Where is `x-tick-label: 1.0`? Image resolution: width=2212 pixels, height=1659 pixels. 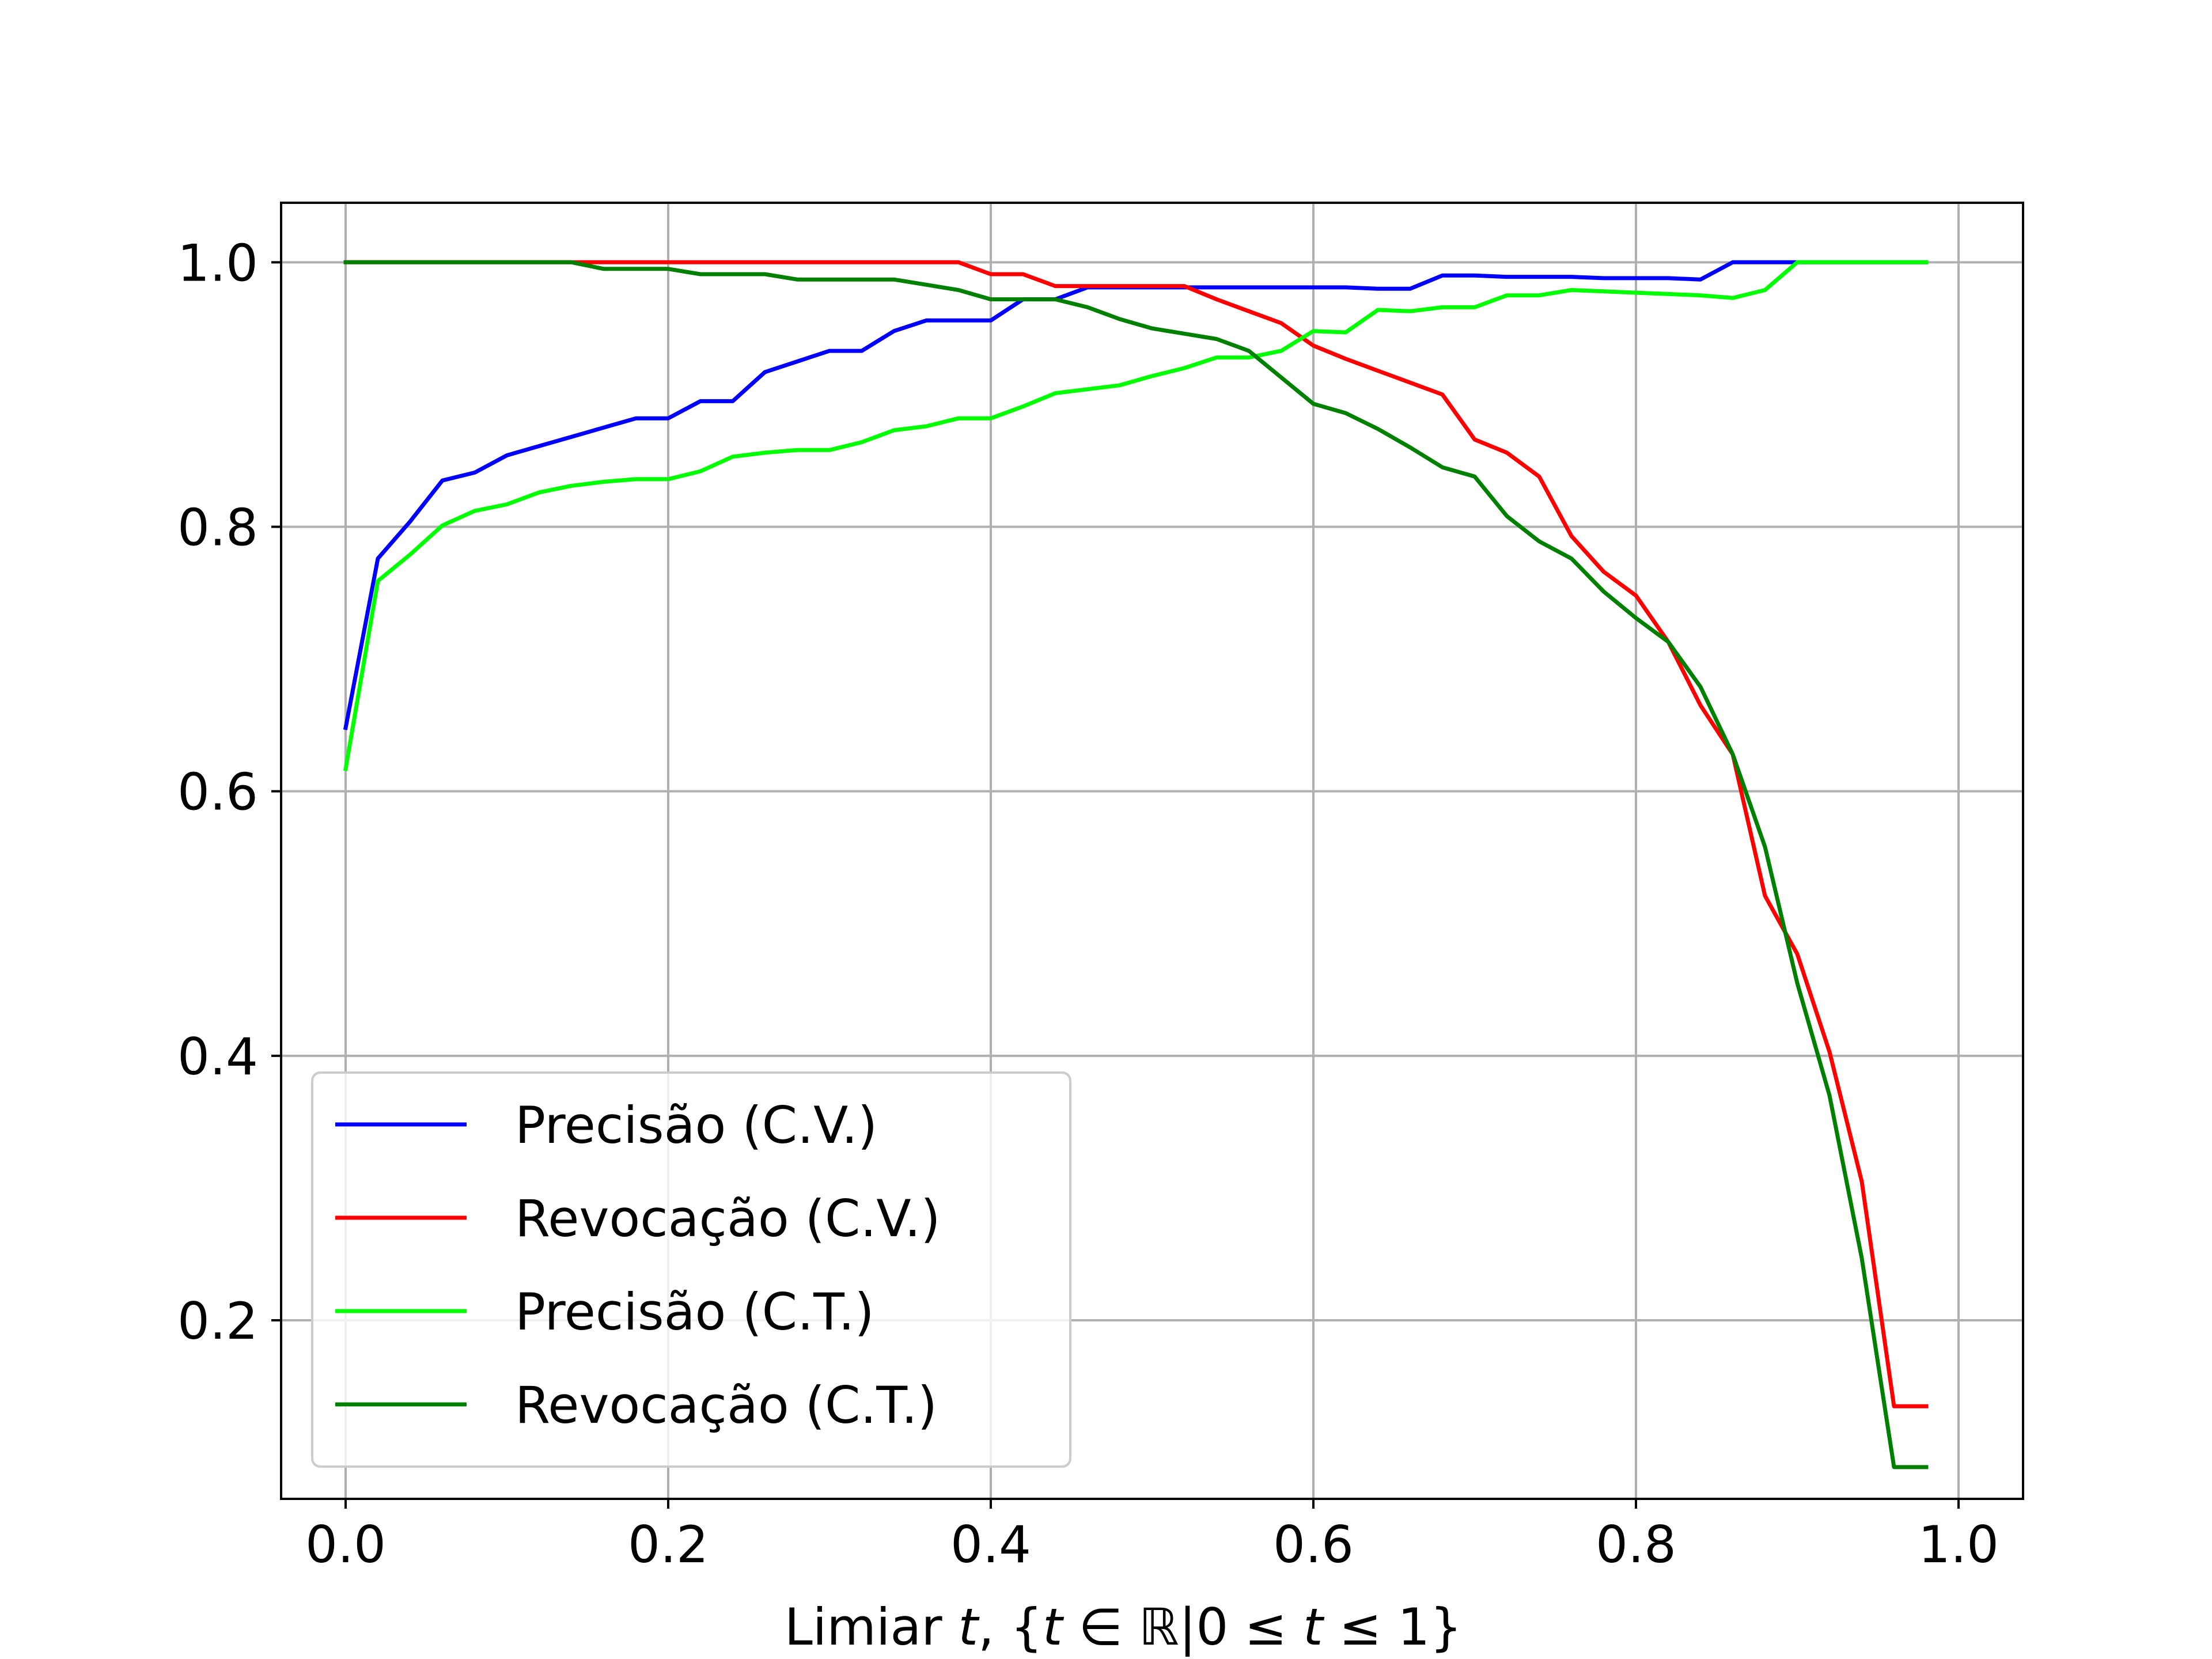 x-tick-label: 1.0 is located at coordinates (1958, 1544).